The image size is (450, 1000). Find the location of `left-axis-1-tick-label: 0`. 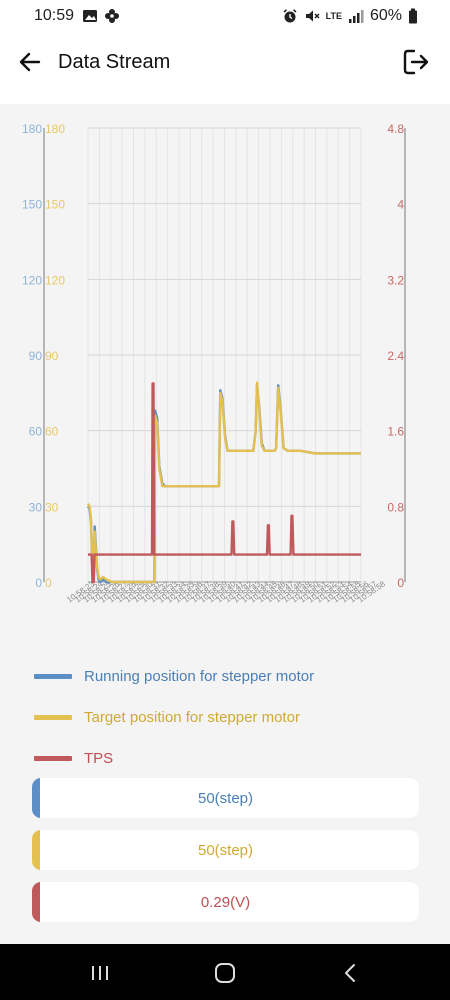

left-axis-1-tick-label: 0 is located at coordinates (38, 583).